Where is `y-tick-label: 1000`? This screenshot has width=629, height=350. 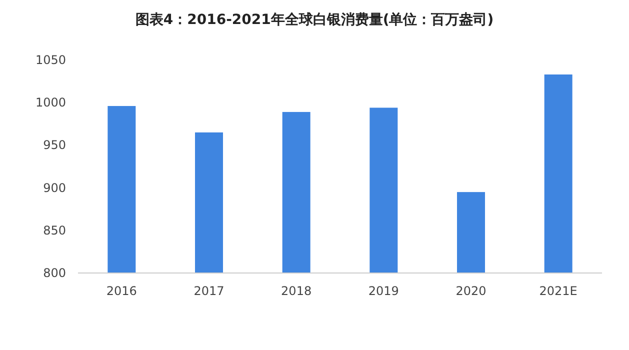 y-tick-label: 1000 is located at coordinates (50, 103).